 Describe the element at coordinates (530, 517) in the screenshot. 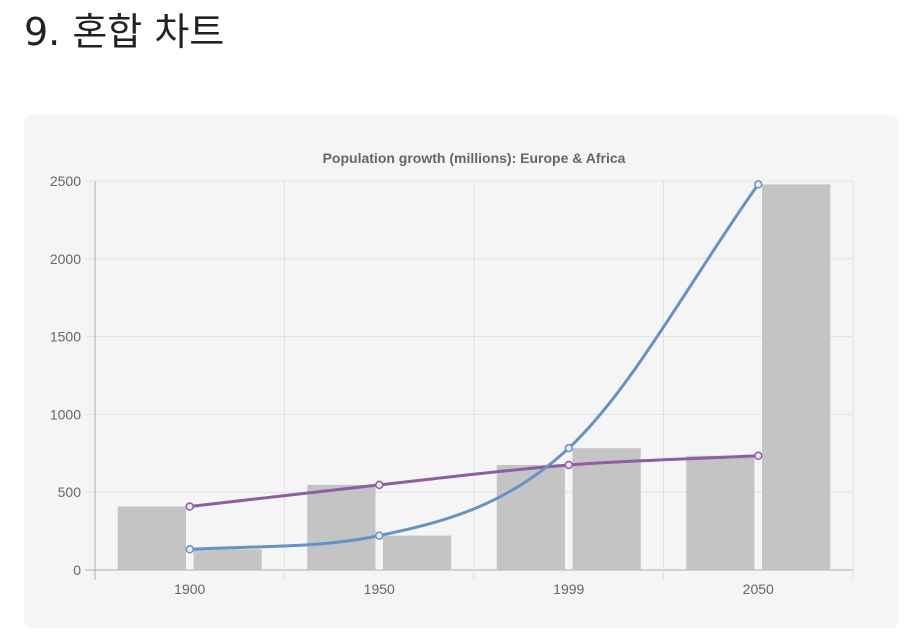

I see `bar-0-1999` at that location.